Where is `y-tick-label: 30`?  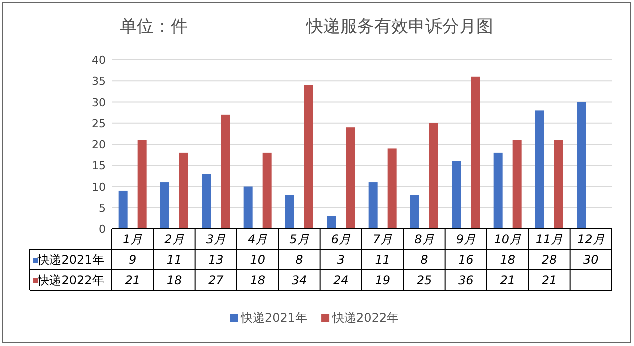 y-tick-label: 30 is located at coordinates (99, 103).